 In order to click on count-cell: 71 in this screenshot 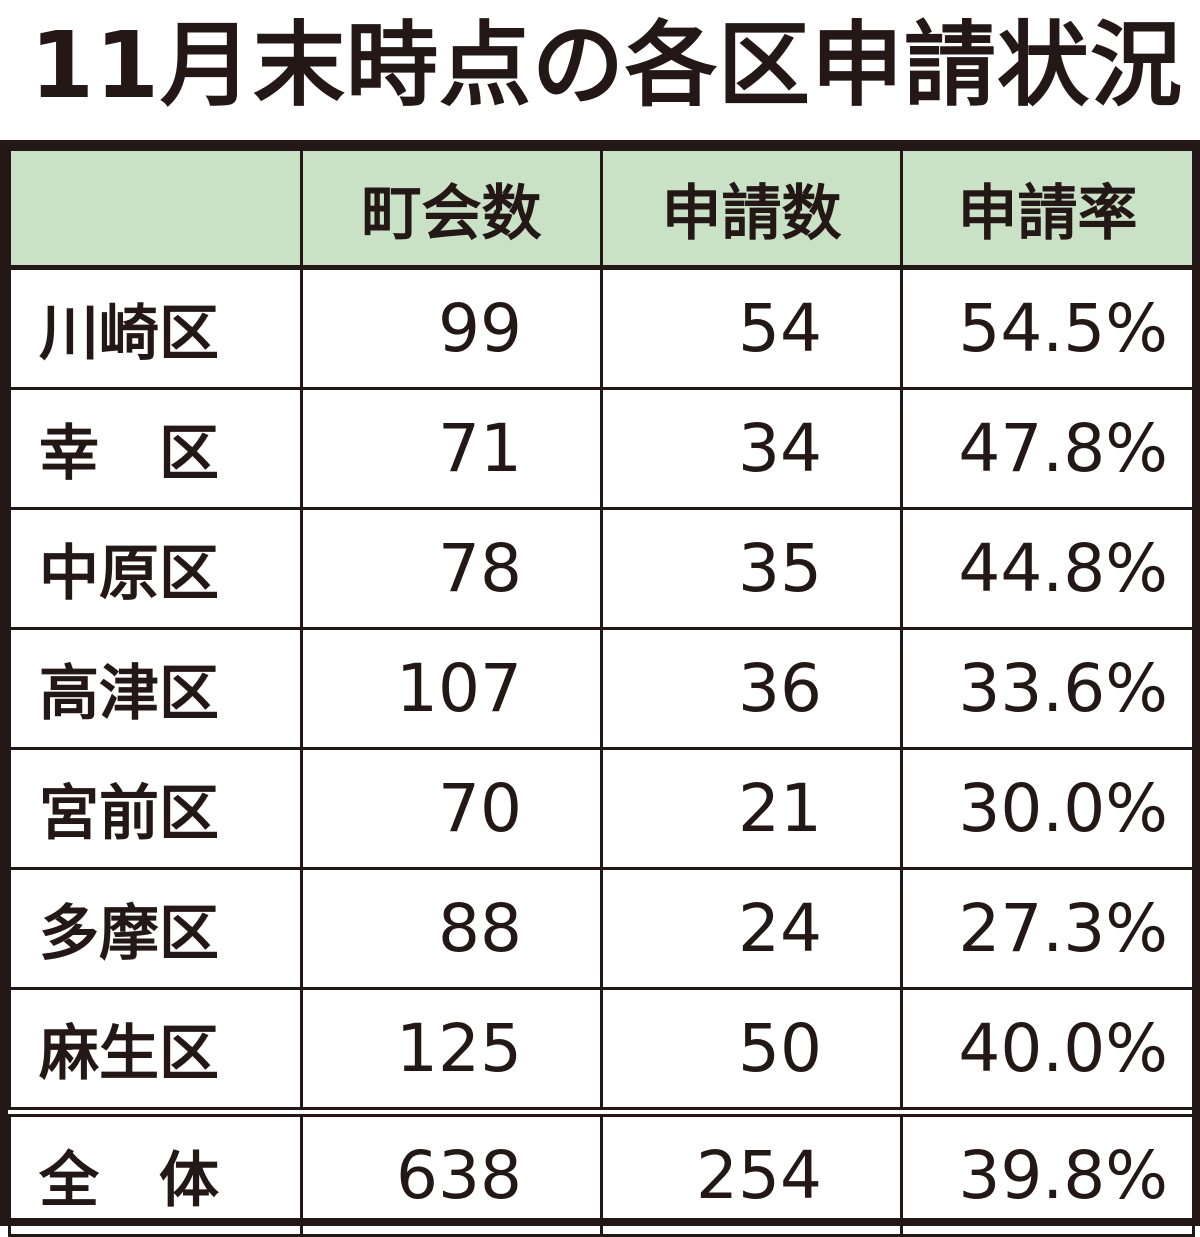, I will do `click(451, 448)`.